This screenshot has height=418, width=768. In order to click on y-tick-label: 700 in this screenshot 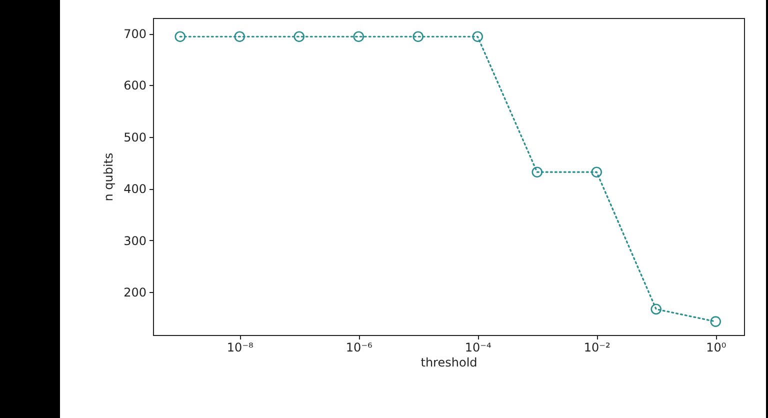, I will do `click(135, 34)`.